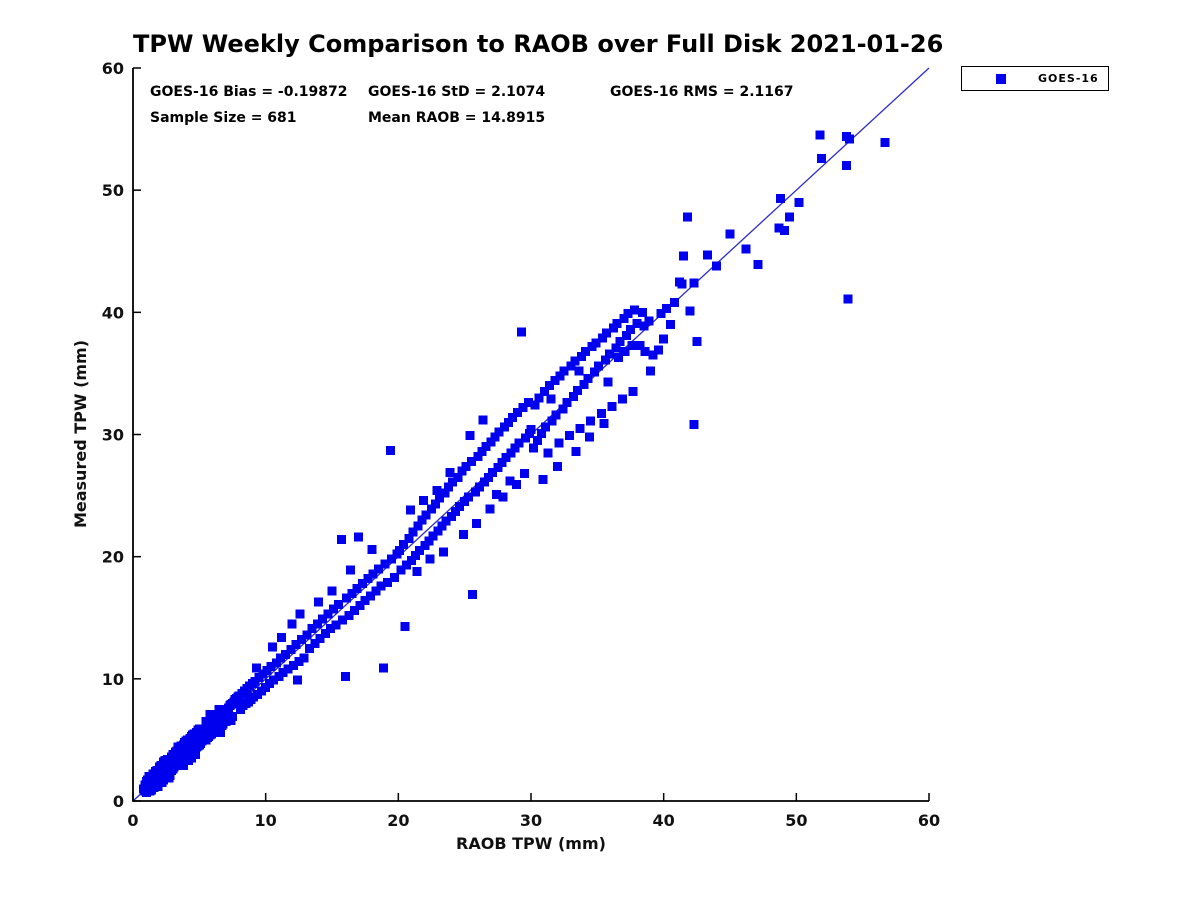  I want to click on stat-std: GOES-16 StD = 2.1074, so click(457, 92).